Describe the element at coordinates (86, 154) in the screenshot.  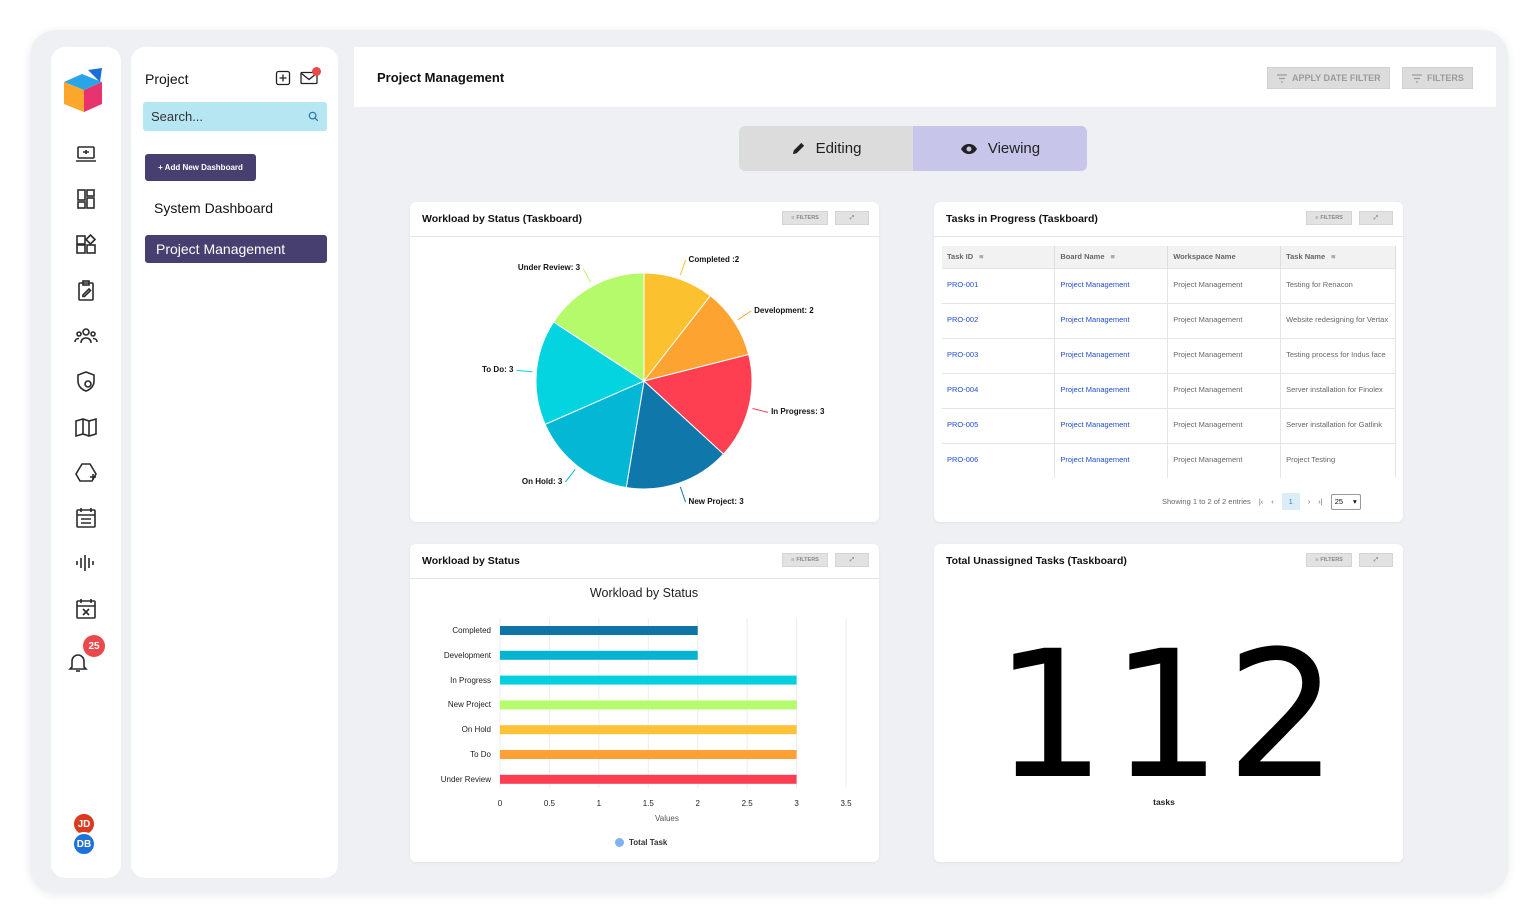
I see `laptop-icon` at that location.